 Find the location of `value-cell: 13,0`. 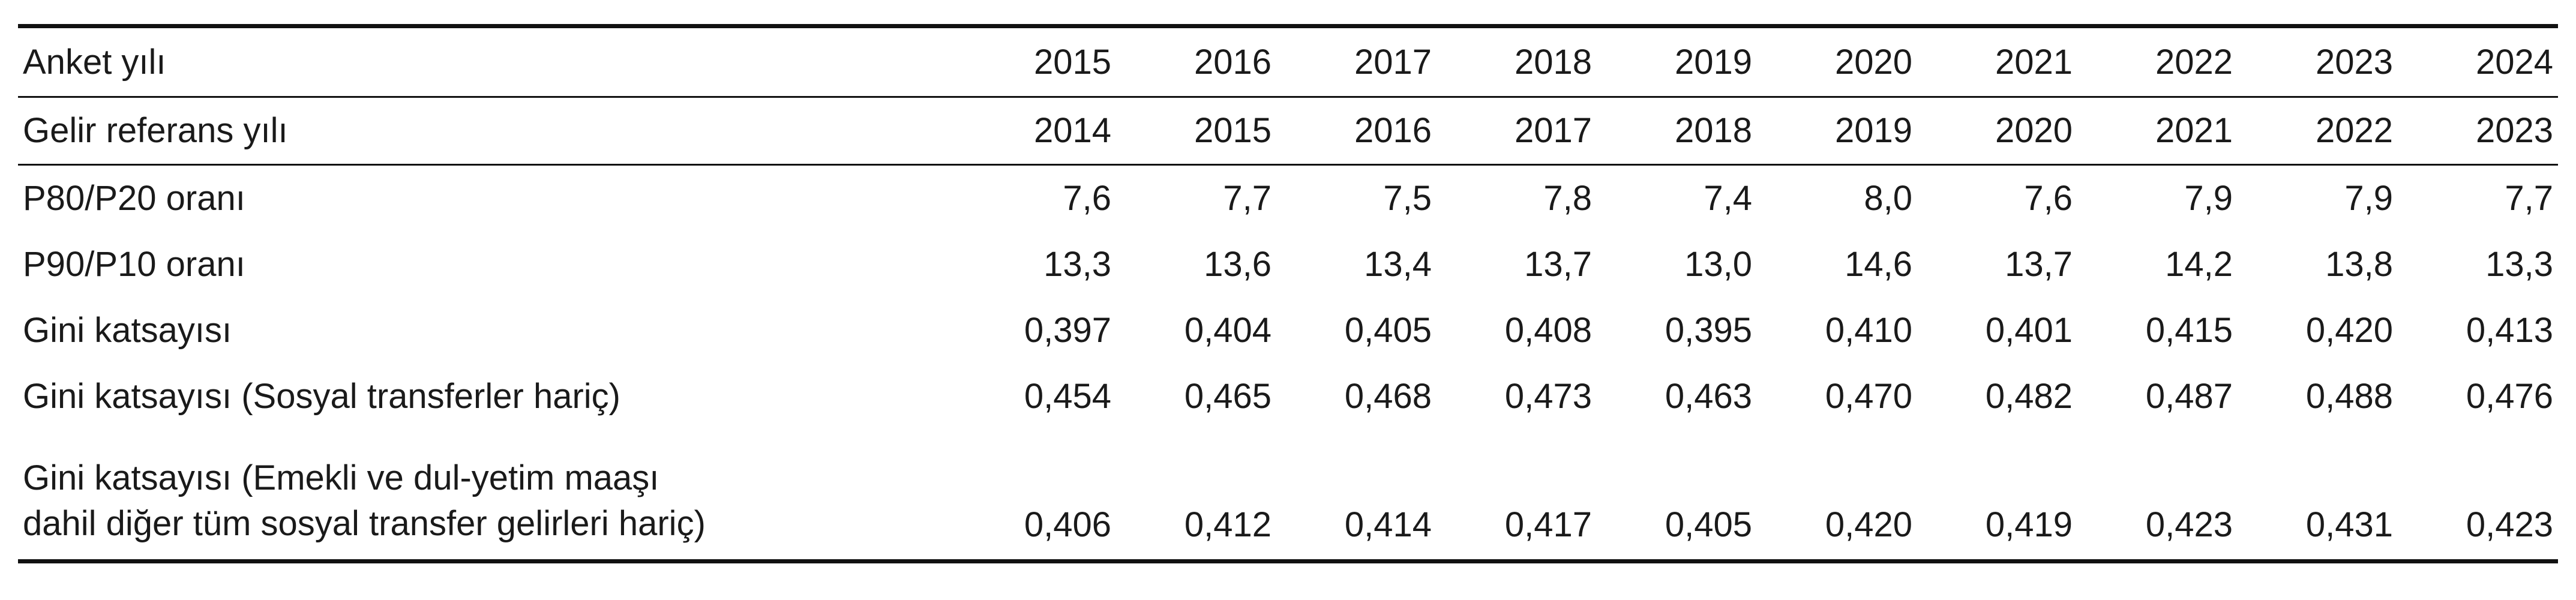

value-cell: 13,0 is located at coordinates (1718, 264).